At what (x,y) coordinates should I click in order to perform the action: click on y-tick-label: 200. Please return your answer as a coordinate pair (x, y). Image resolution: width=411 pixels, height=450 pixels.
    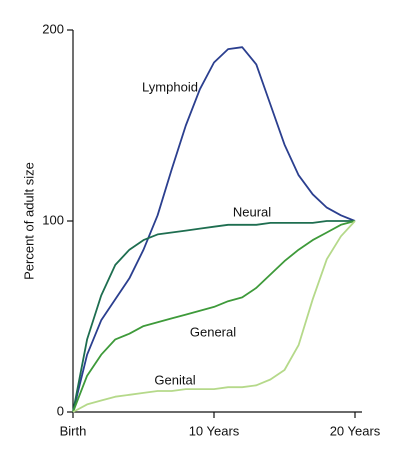
    Looking at the image, I should click on (53, 28).